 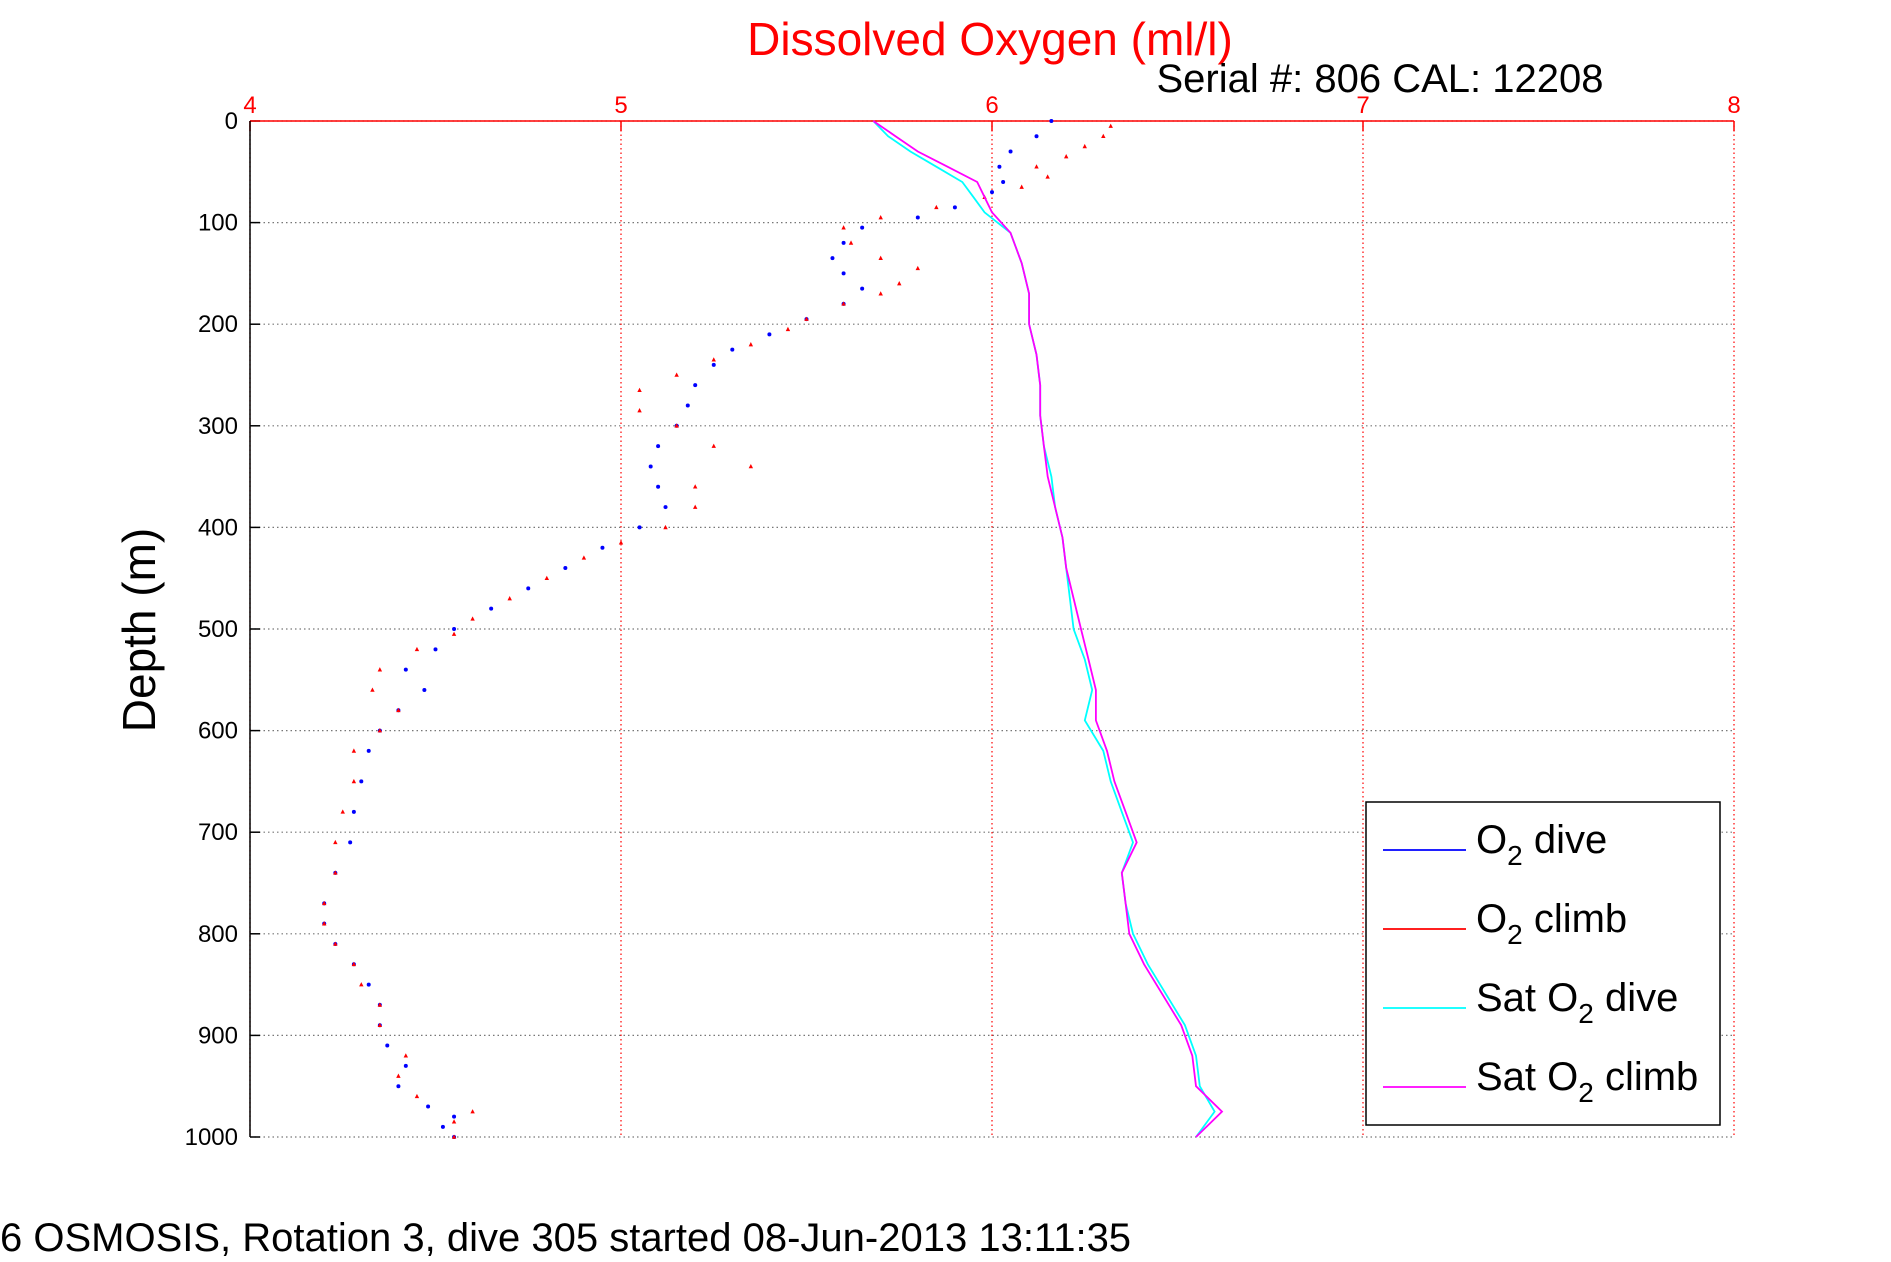 What do you see at coordinates (249, 105) in the screenshot?
I see `x-tick-label: 4` at bounding box center [249, 105].